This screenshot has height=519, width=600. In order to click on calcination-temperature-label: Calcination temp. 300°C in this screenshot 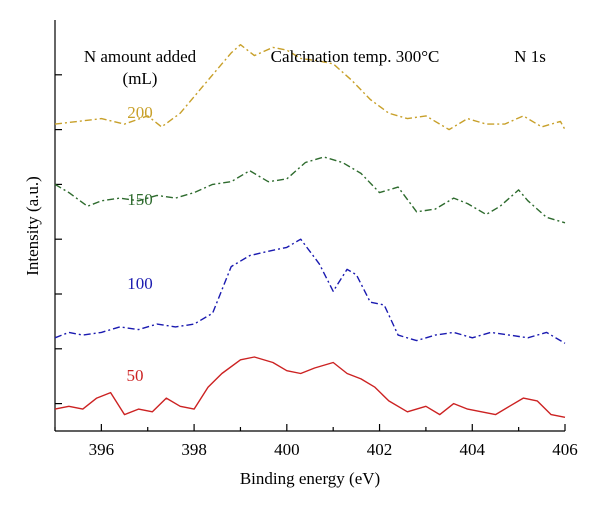, I will do `click(355, 56)`.